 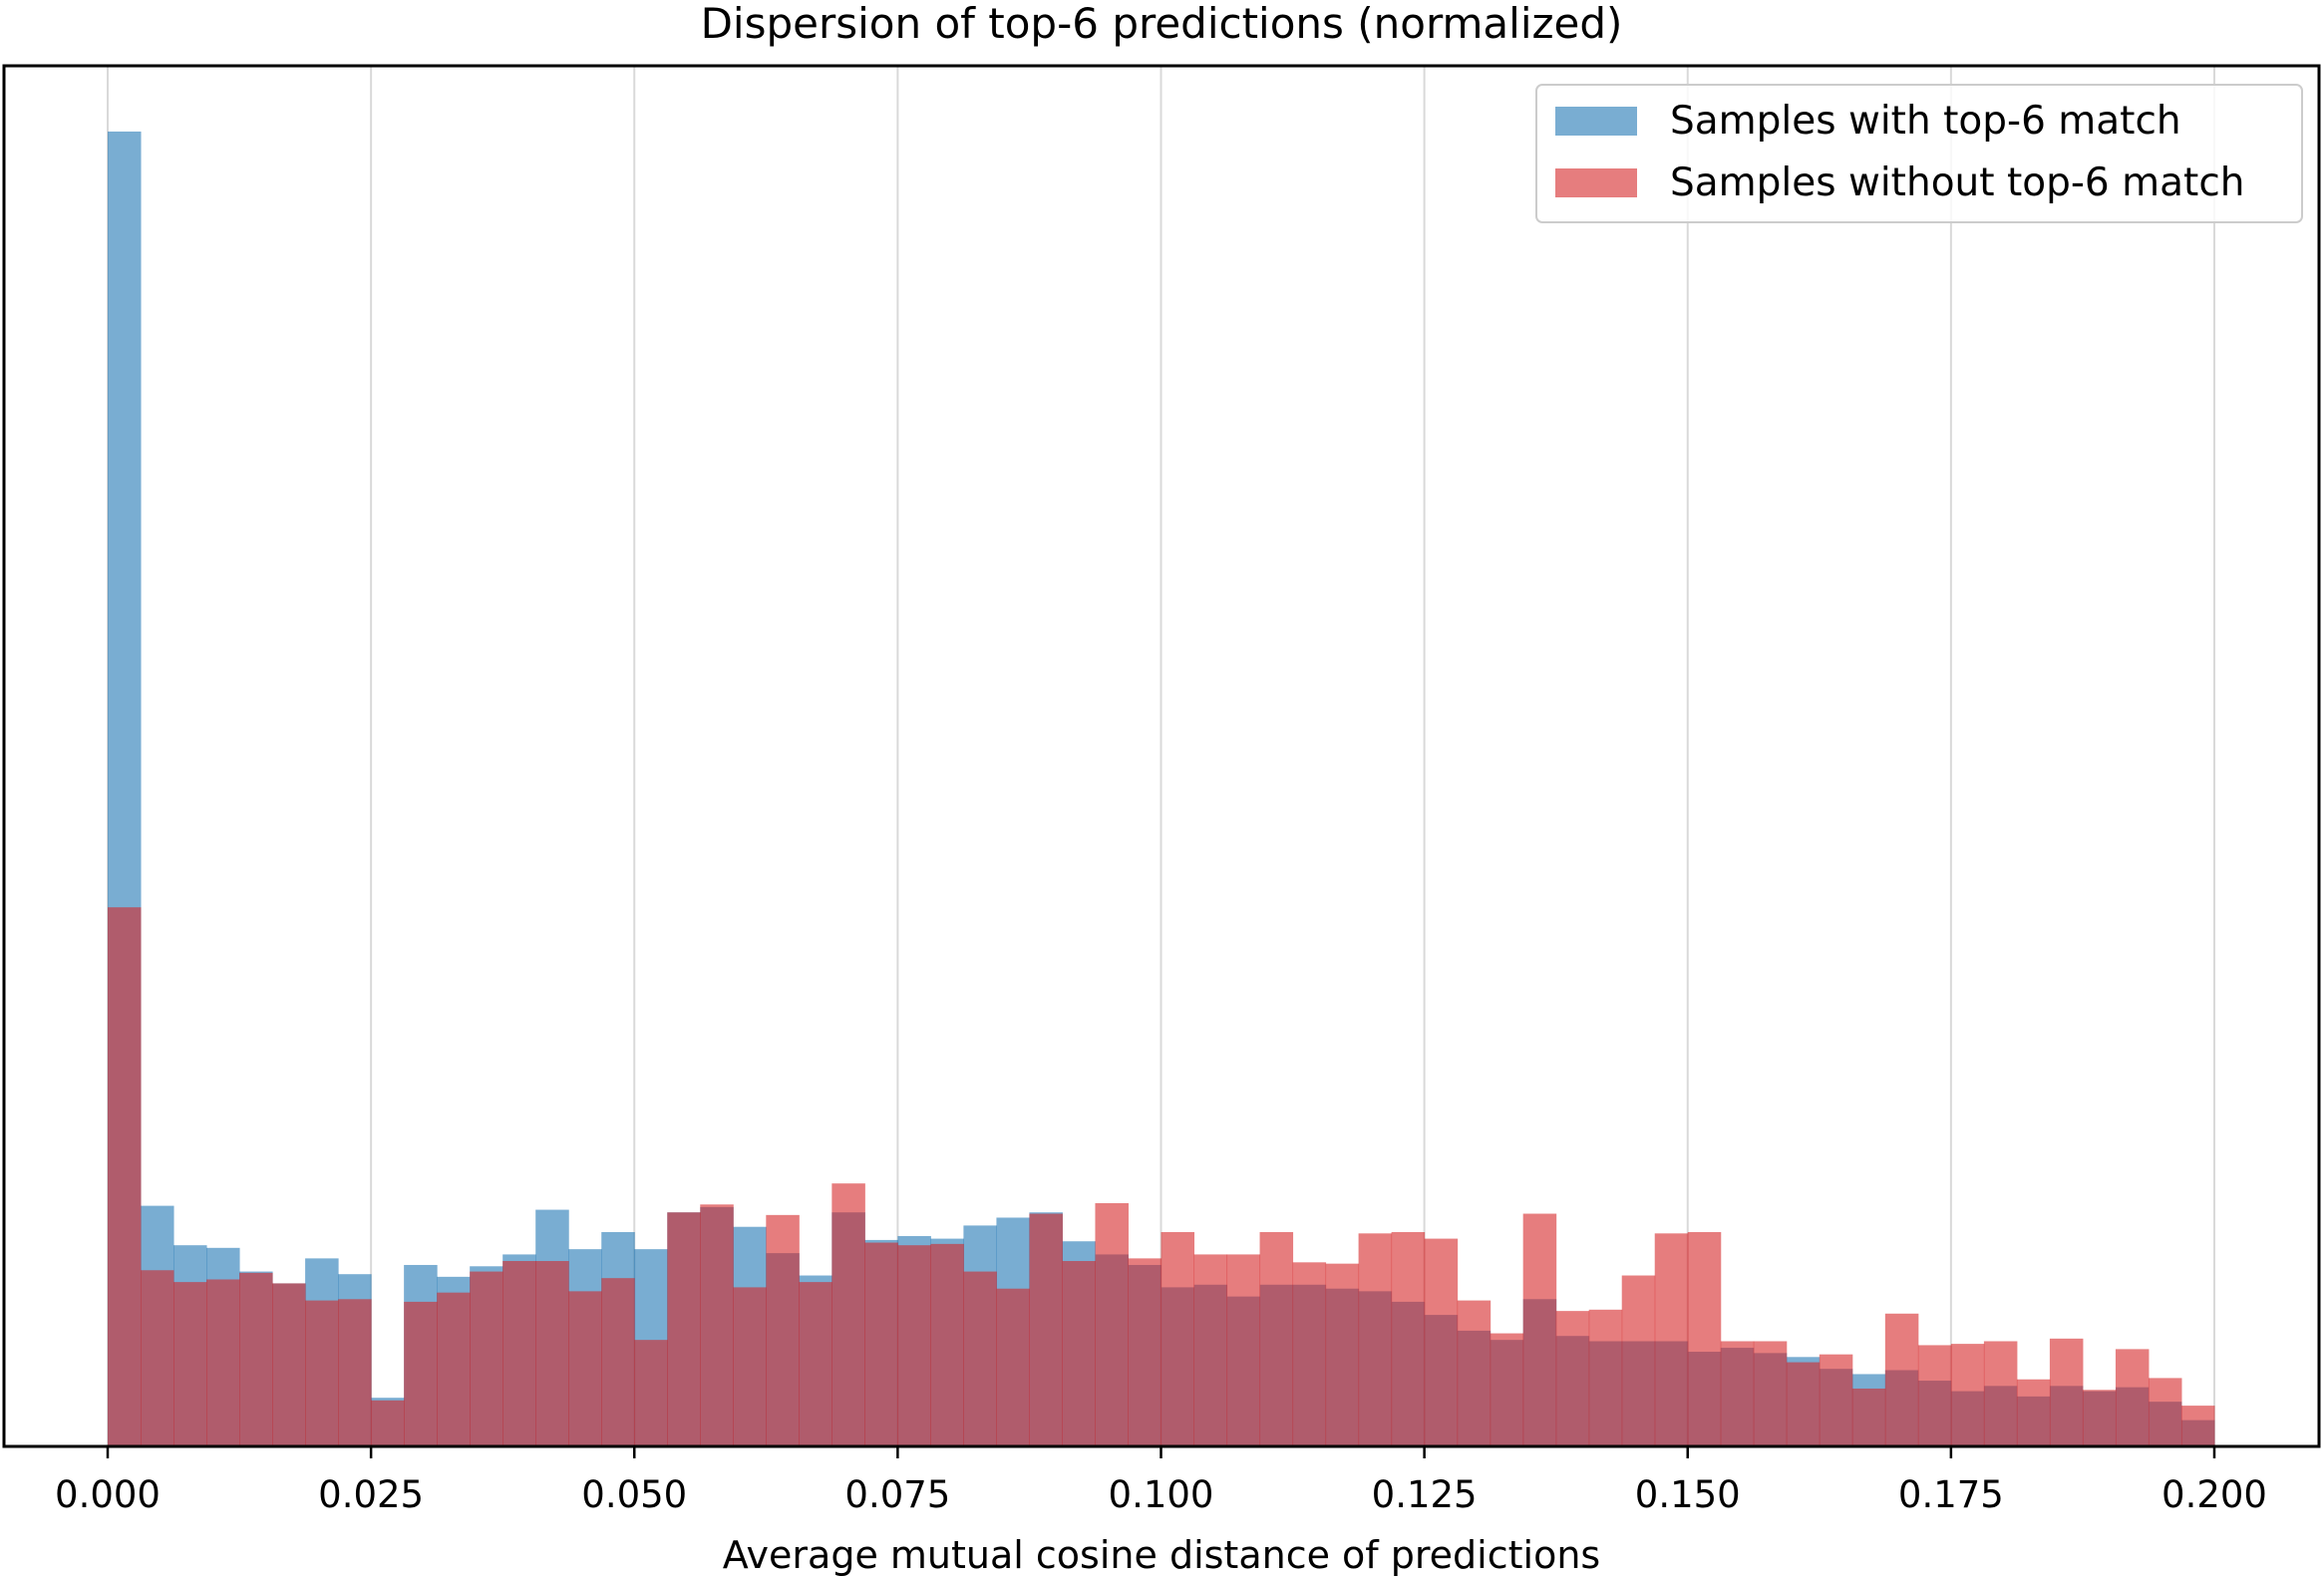 I want to click on legend-label-with-match: Samples with top-6 match, so click(x=1925, y=121).